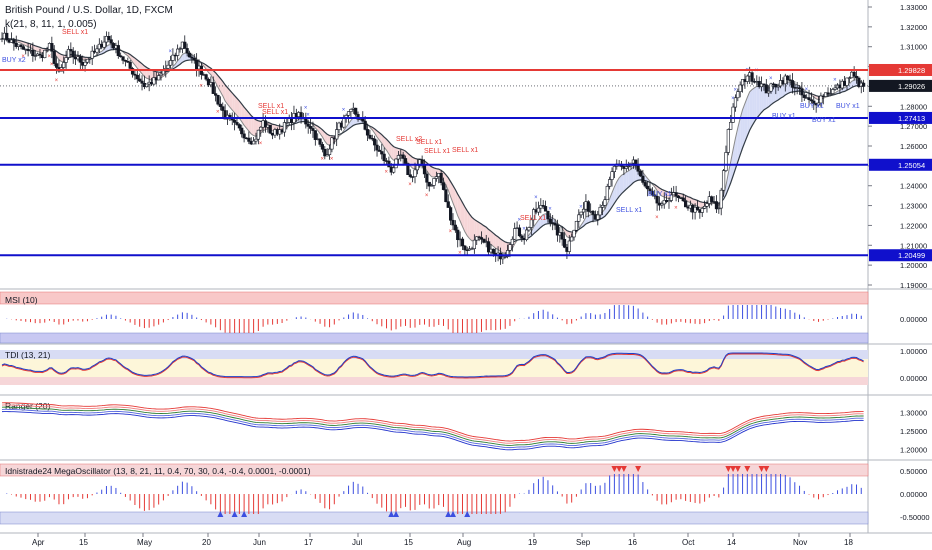  I want to click on y-tick-label: 1.22000, so click(913, 225).